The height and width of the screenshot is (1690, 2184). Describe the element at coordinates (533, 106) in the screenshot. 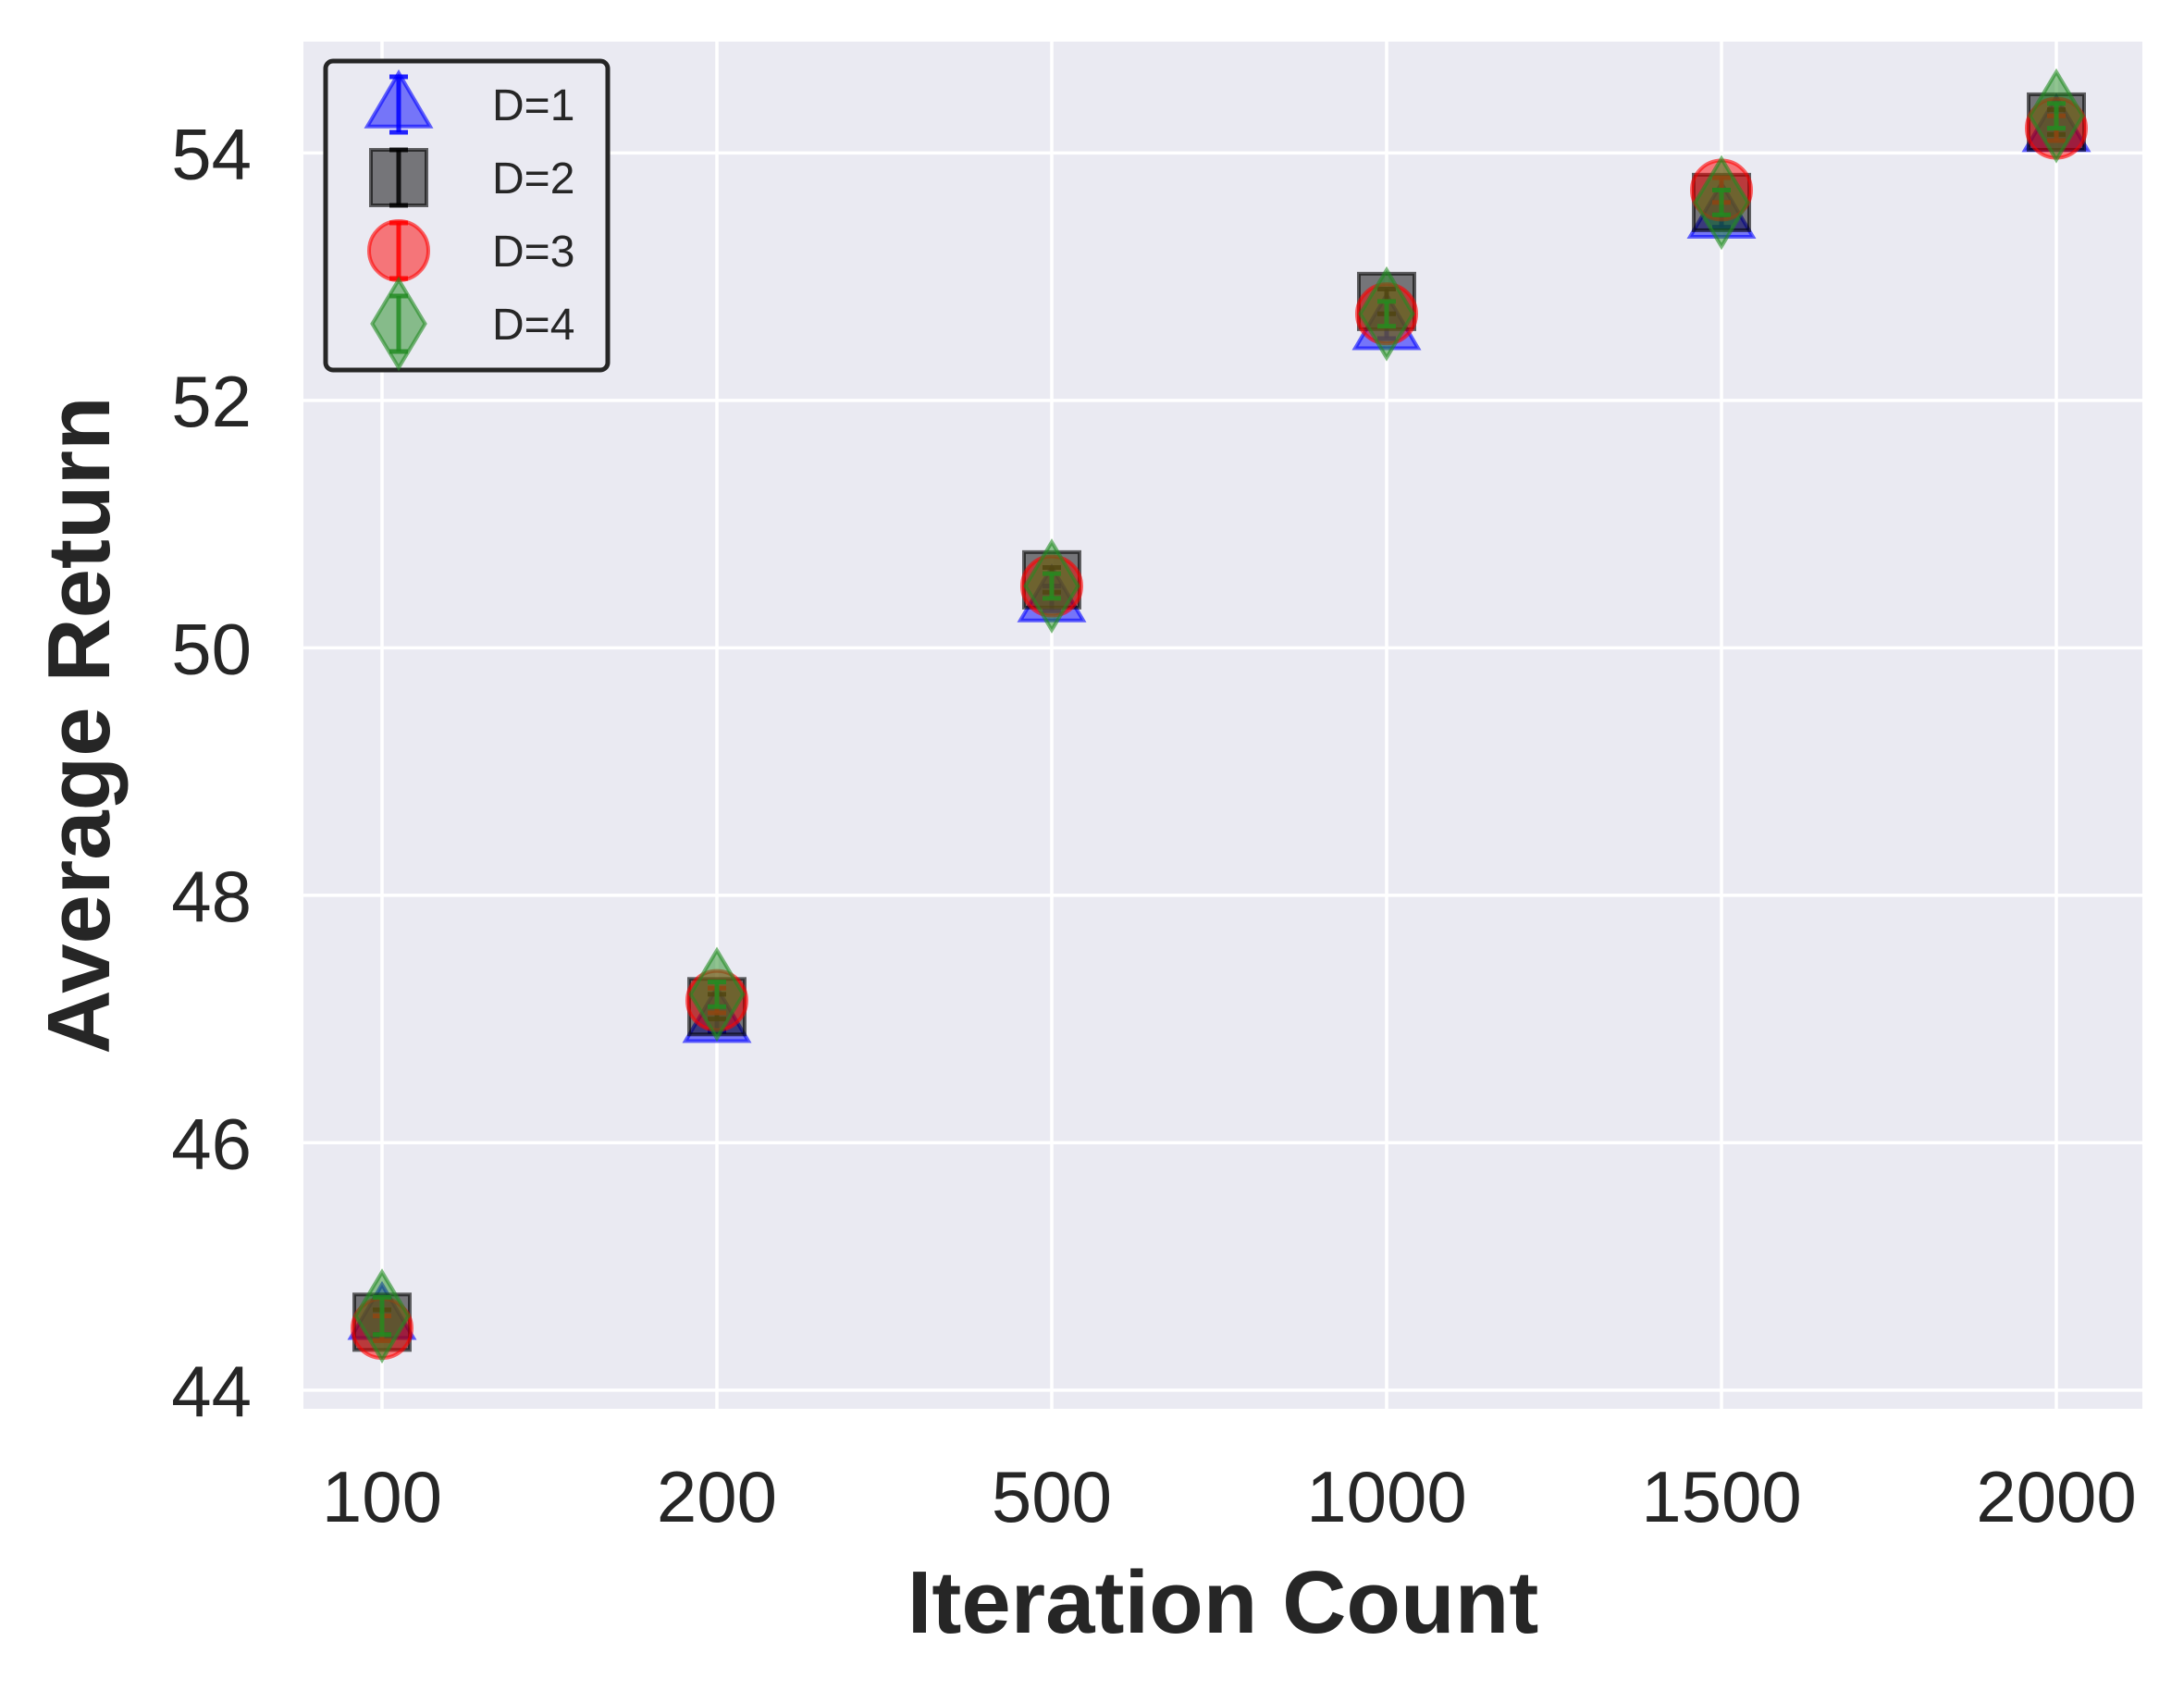

I see `legend-label: D=1` at that location.